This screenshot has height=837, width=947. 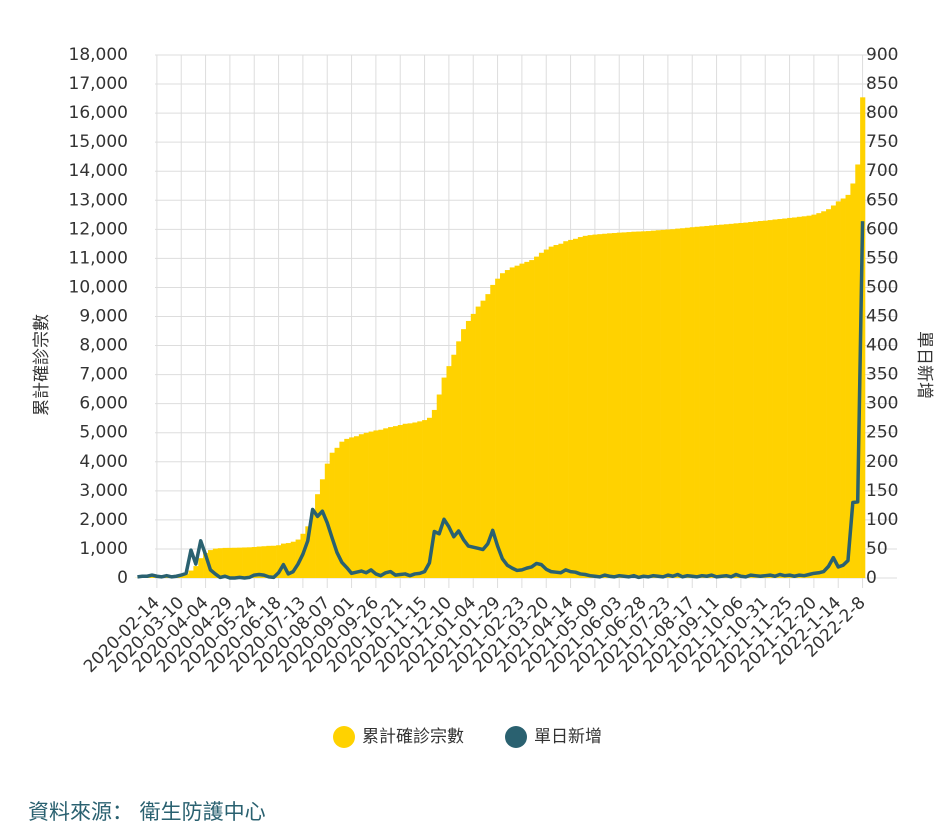 What do you see at coordinates (98, 84) in the screenshot?
I see `y-tick-label: 17,000` at bounding box center [98, 84].